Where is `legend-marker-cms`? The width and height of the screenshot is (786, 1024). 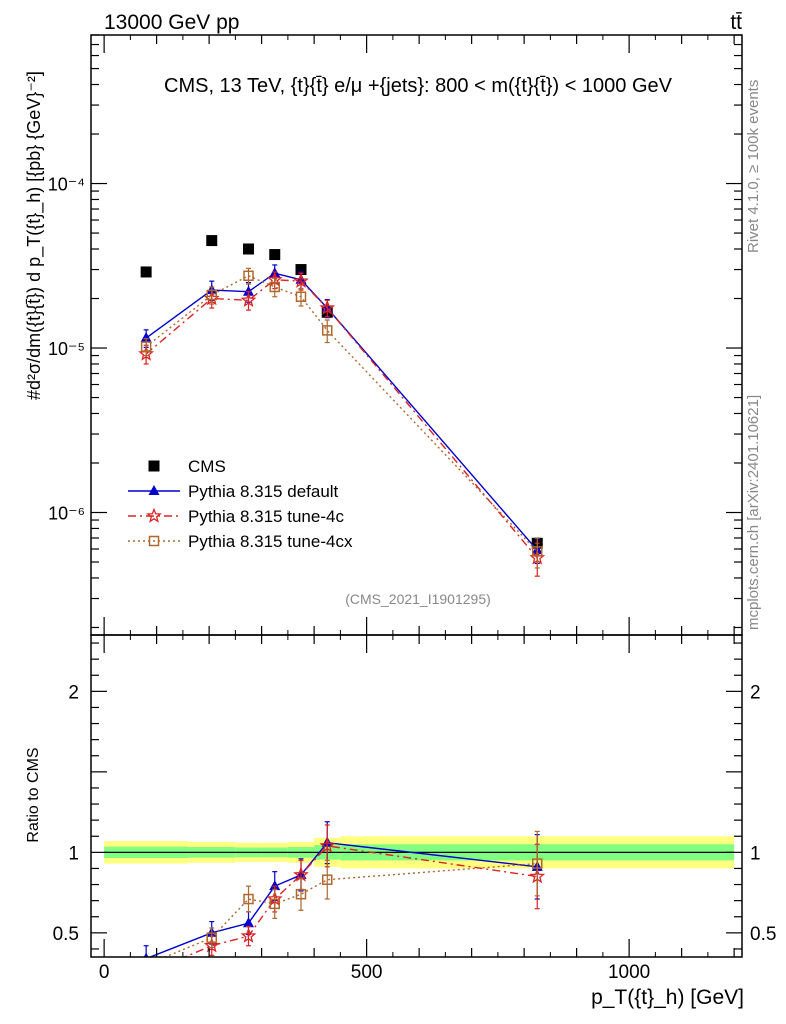 legend-marker-cms is located at coordinates (154, 466).